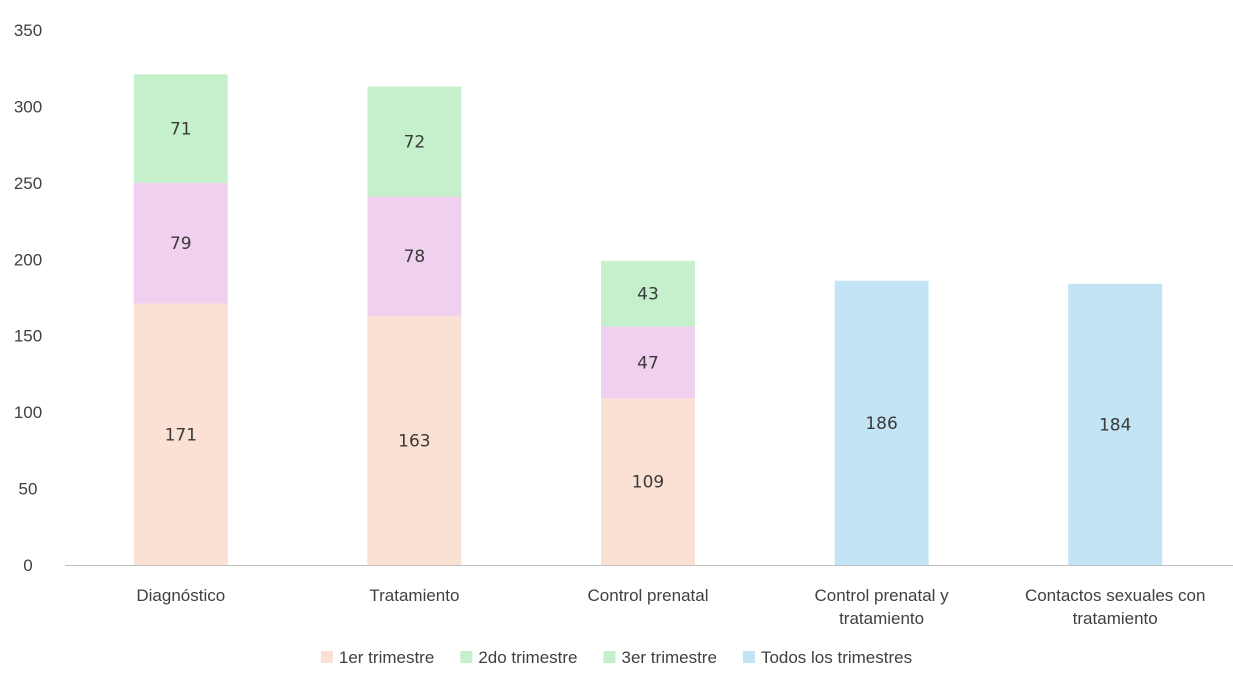 The height and width of the screenshot is (684, 1233). What do you see at coordinates (28, 30) in the screenshot?
I see `y-tick-label: 350` at bounding box center [28, 30].